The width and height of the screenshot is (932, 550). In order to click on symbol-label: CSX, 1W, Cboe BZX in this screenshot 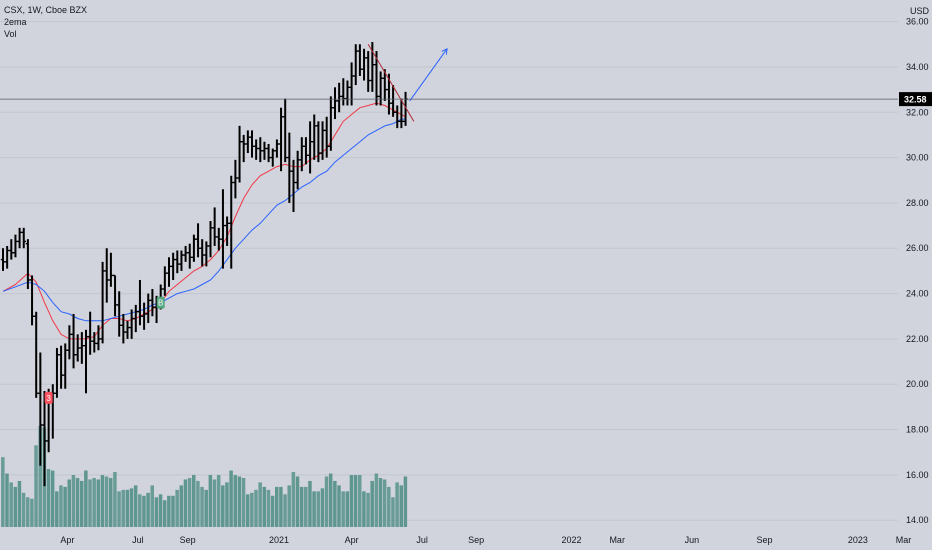, I will do `click(46, 10)`.